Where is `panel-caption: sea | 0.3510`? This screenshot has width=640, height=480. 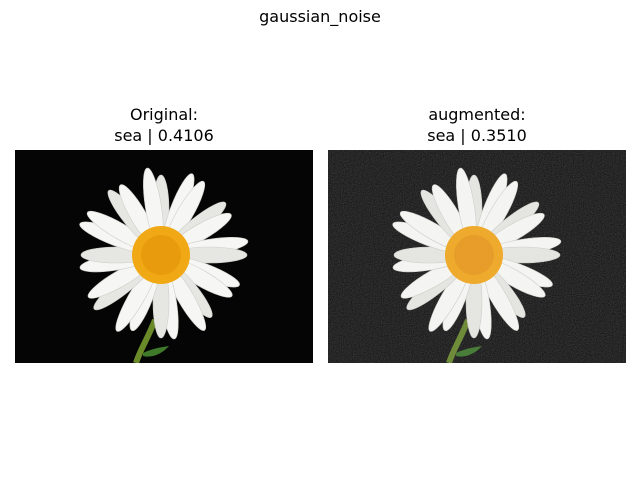
panel-caption: sea | 0.3510 is located at coordinates (477, 135).